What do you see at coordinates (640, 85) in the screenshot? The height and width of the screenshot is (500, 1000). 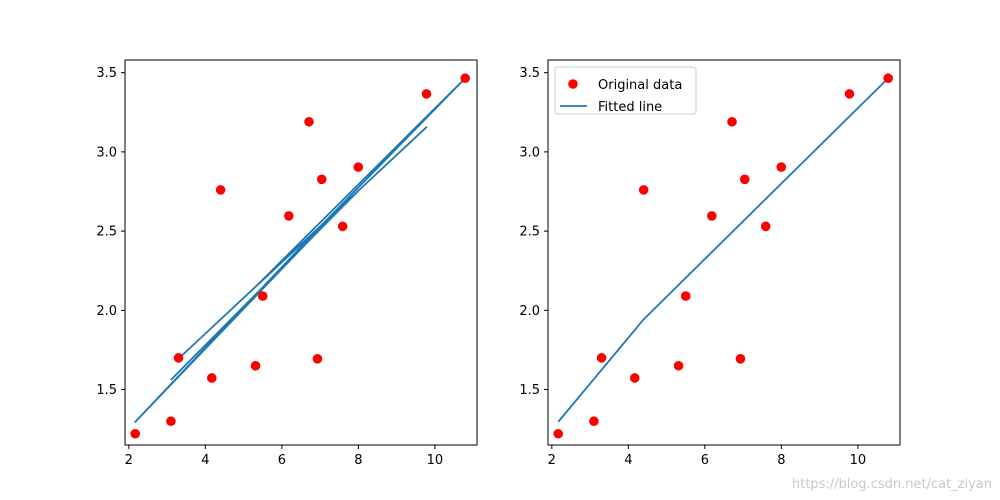 I see `legend-label: Original data` at bounding box center [640, 85].